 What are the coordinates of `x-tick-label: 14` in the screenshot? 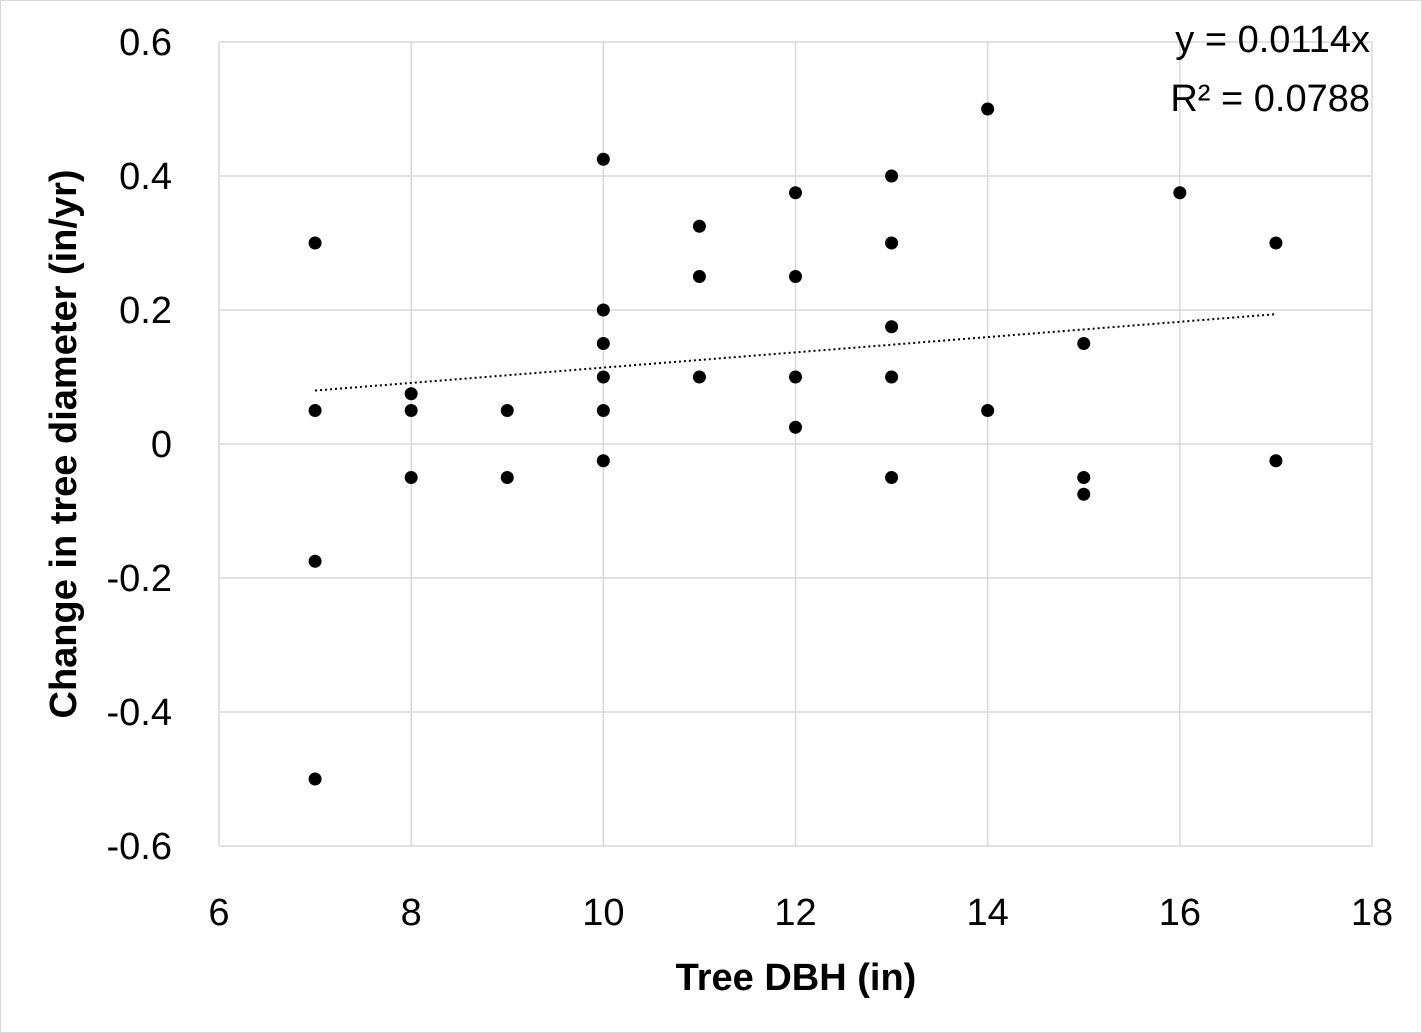 It's located at (988, 913).